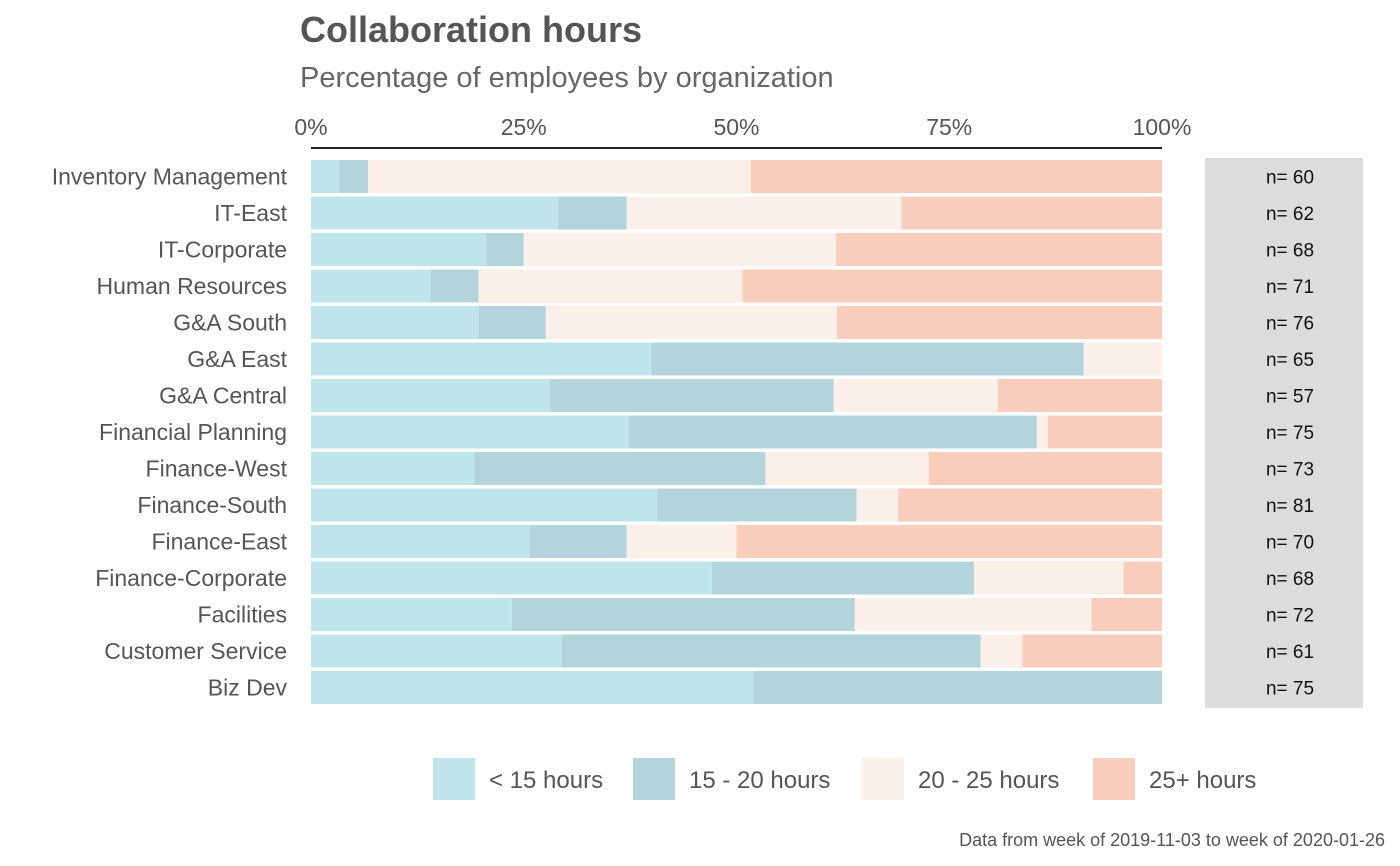 This screenshot has width=1400, height=866. What do you see at coordinates (223, 396) in the screenshot?
I see `category-label: G&A Central` at bounding box center [223, 396].